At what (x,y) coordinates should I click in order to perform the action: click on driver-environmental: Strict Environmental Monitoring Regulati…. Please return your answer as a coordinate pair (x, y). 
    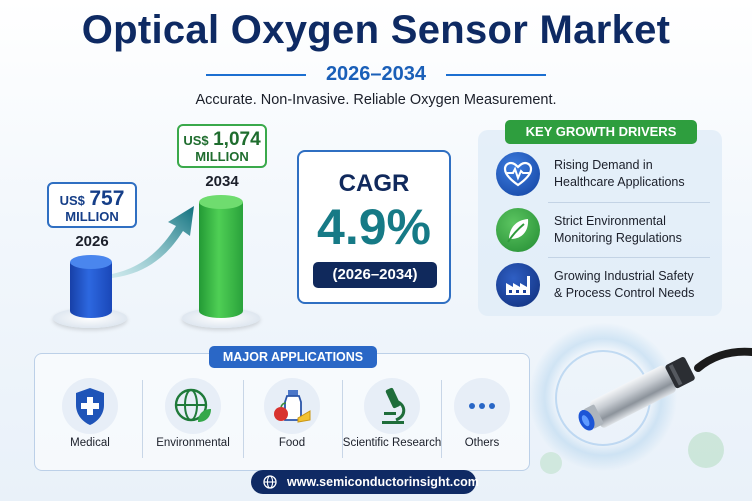
    Looking at the image, I should click on (602, 230).